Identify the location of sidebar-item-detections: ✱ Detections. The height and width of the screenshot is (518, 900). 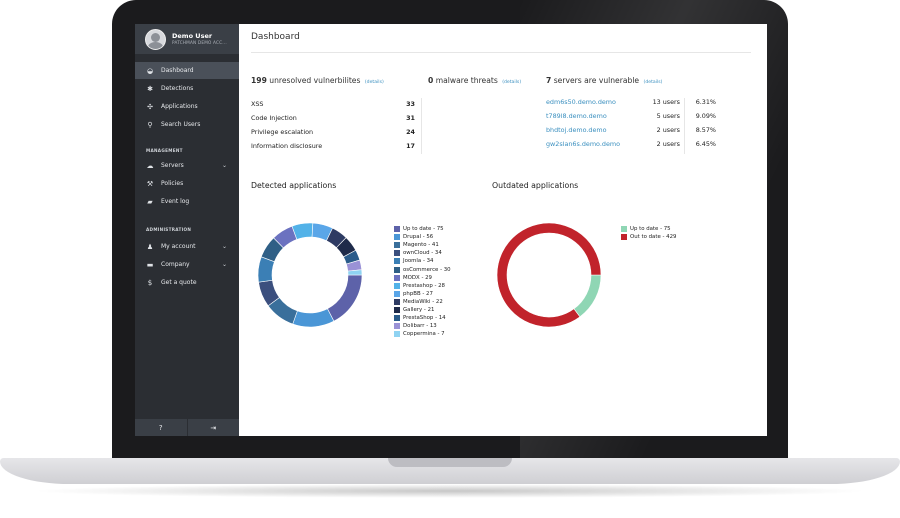
(187, 88).